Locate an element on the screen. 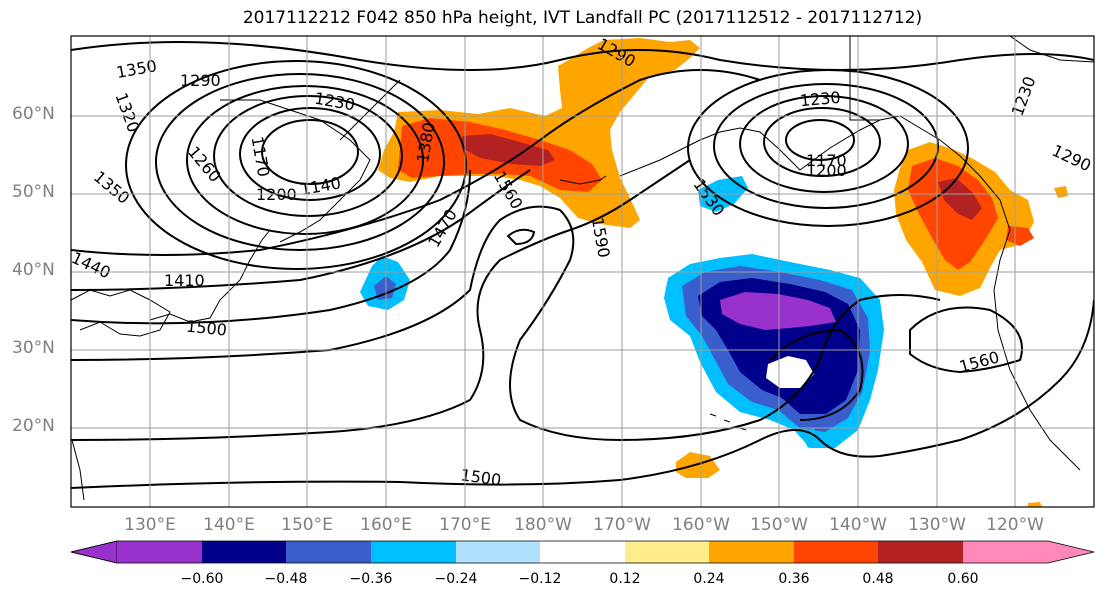 The height and width of the screenshot is (601, 1105). lon-label: 140°E is located at coordinates (229, 525).